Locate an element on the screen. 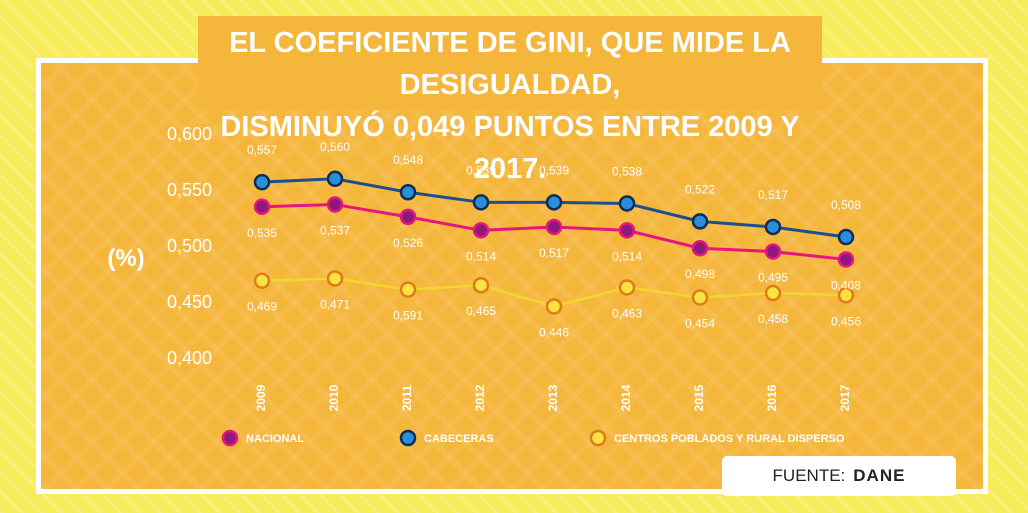 The width and height of the screenshot is (1028, 513). title-box is located at coordinates (510, 63).